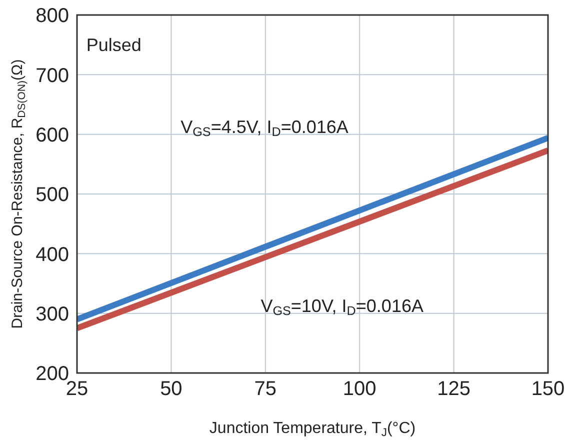 This screenshot has height=443, width=566. I want to click on y-tick-label: 400, so click(52, 255).